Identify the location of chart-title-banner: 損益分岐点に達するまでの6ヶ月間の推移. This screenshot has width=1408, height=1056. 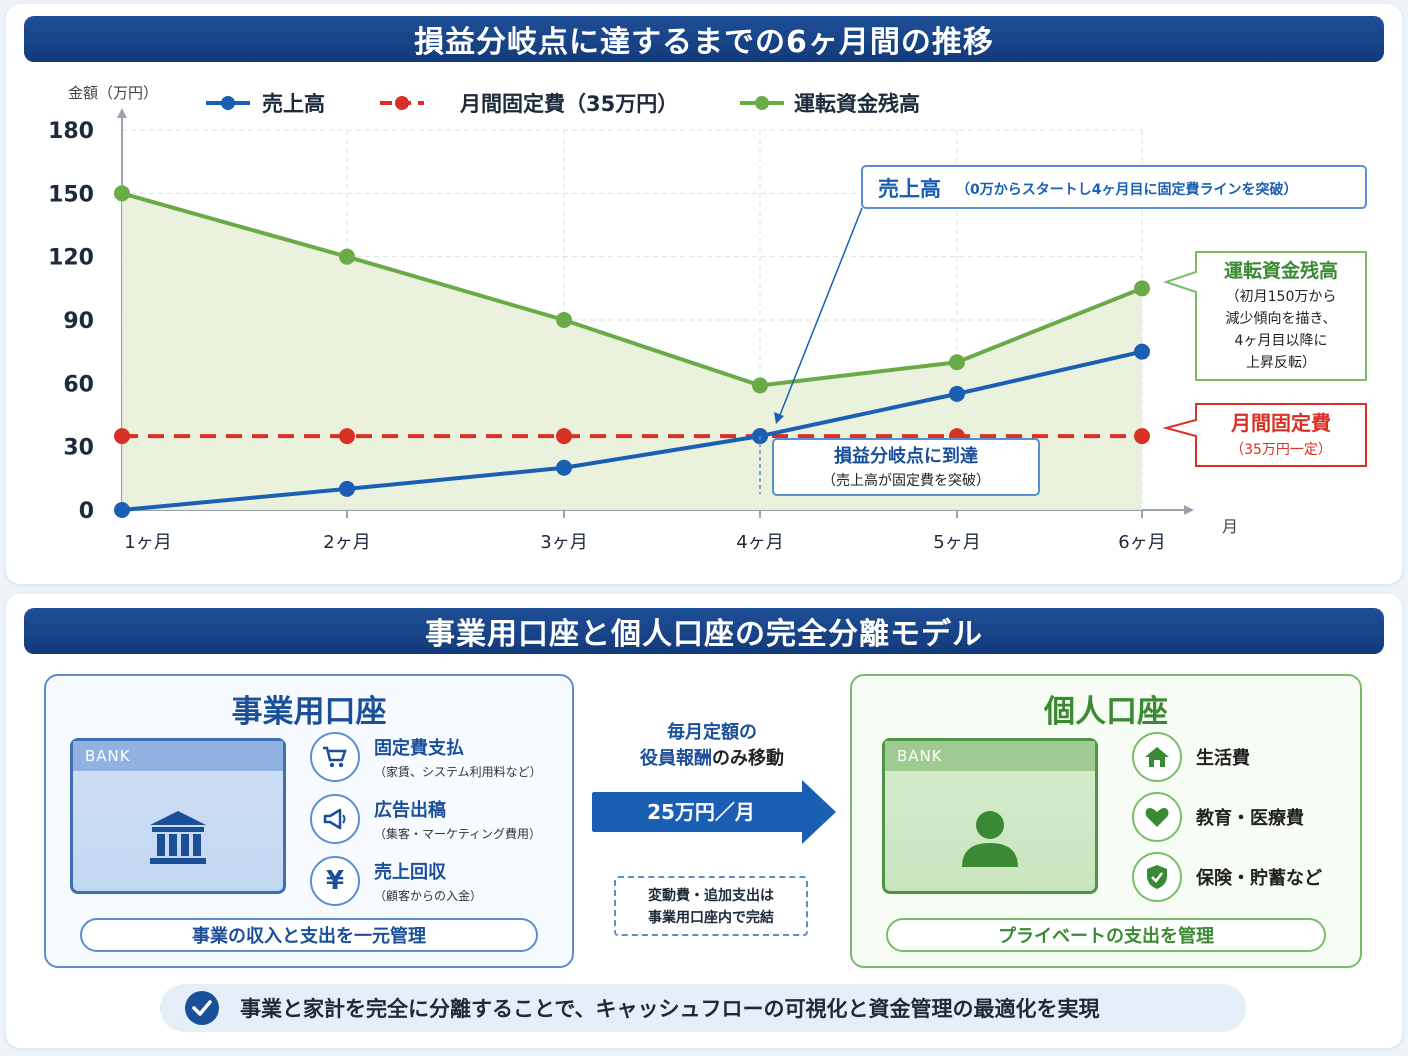
(704, 39).